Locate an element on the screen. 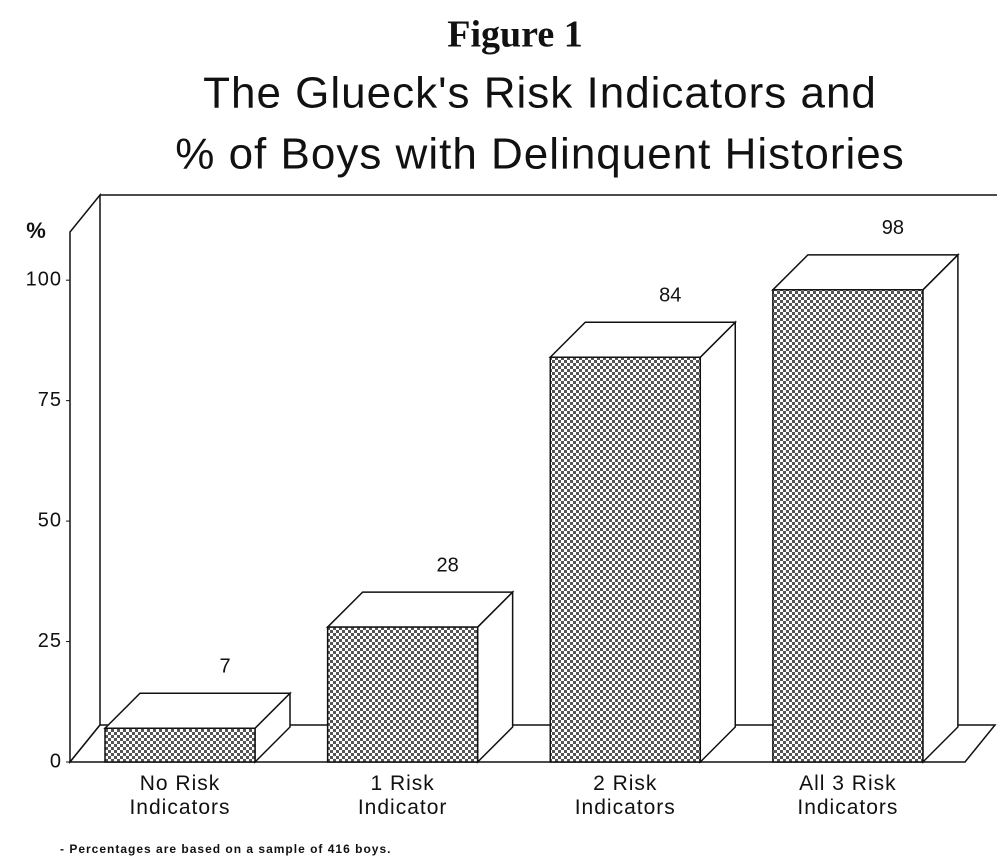 This screenshot has width=997, height=863. chart-subtitle: % of Boys with Delinquent Histories is located at coordinates (540, 154).